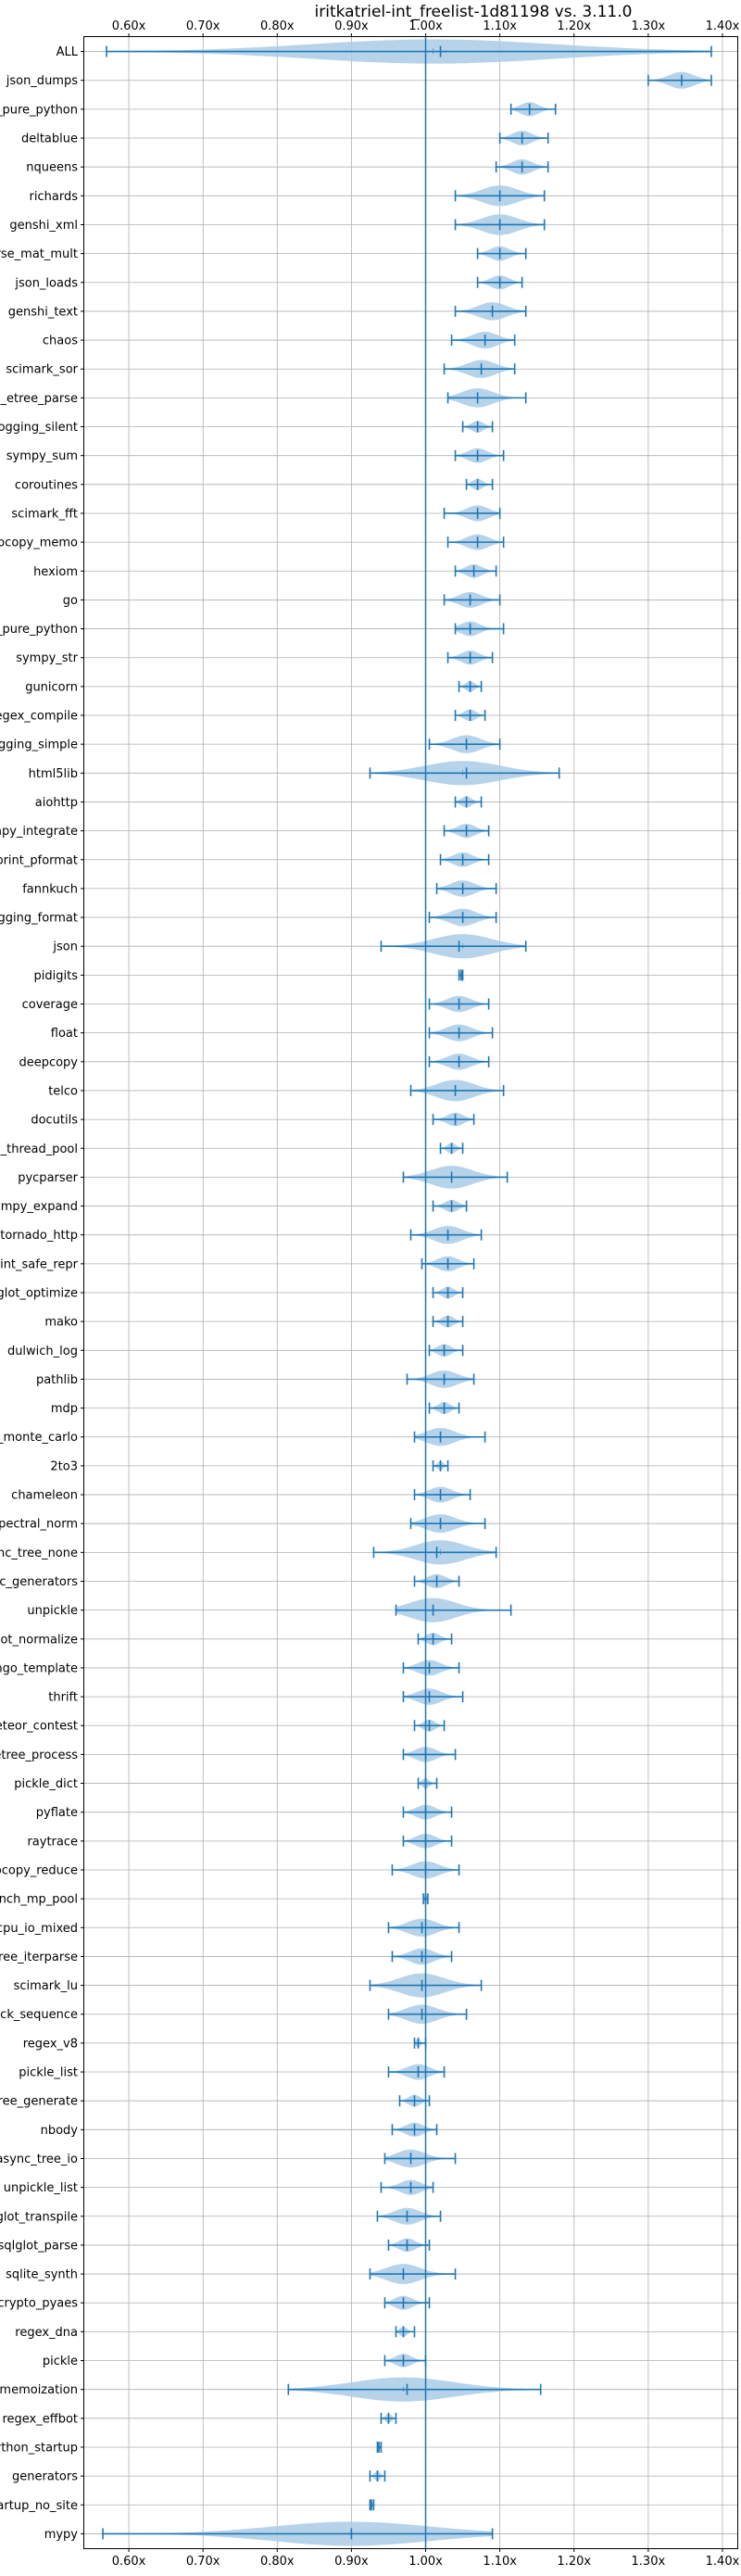  Describe the element at coordinates (39, 1929) in the screenshot. I see `benchmark-label: async_tree_cpu_io_mixed` at that location.